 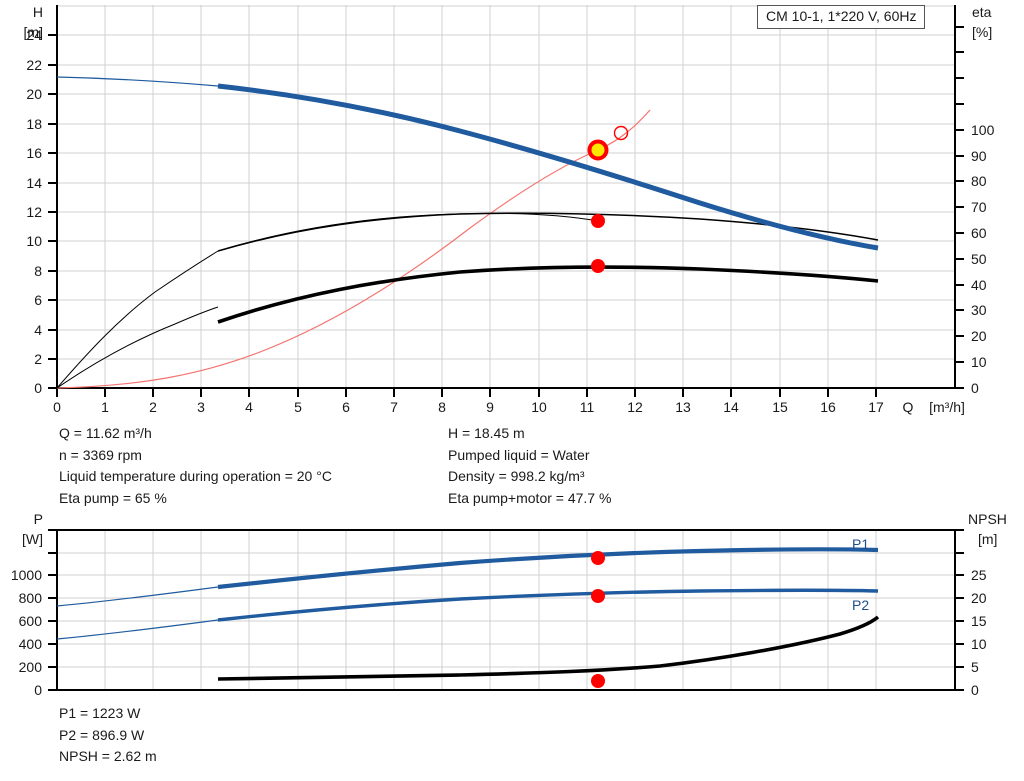 I want to click on left-tick-label: 14, so click(x=34, y=183).